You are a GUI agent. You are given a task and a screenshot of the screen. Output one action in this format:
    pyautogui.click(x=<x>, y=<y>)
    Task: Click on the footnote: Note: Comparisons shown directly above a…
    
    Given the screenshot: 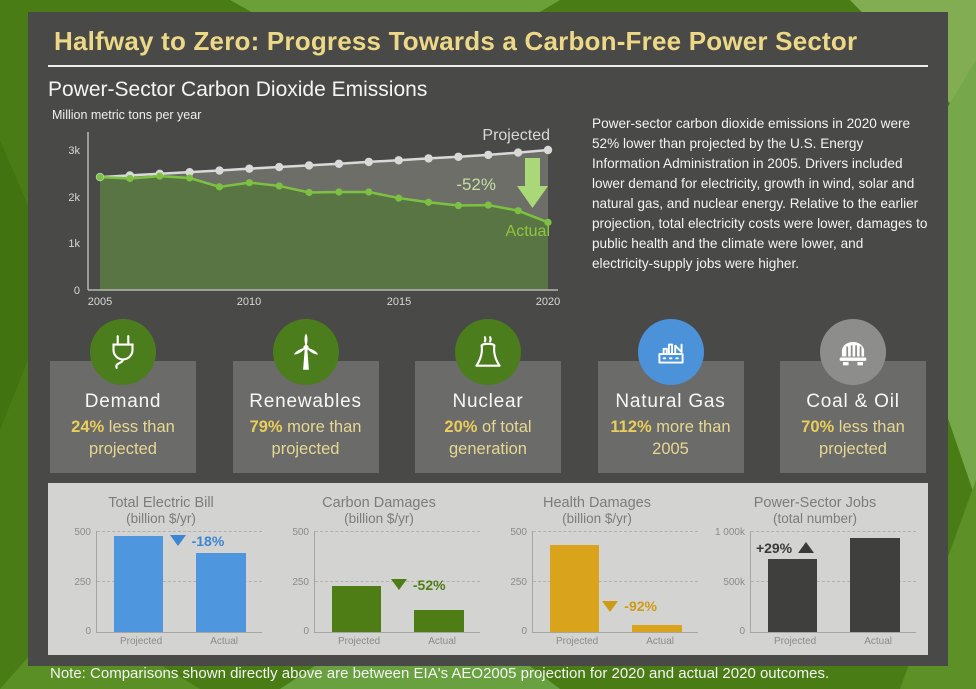 What is the action you would take?
    pyautogui.click(x=440, y=673)
    